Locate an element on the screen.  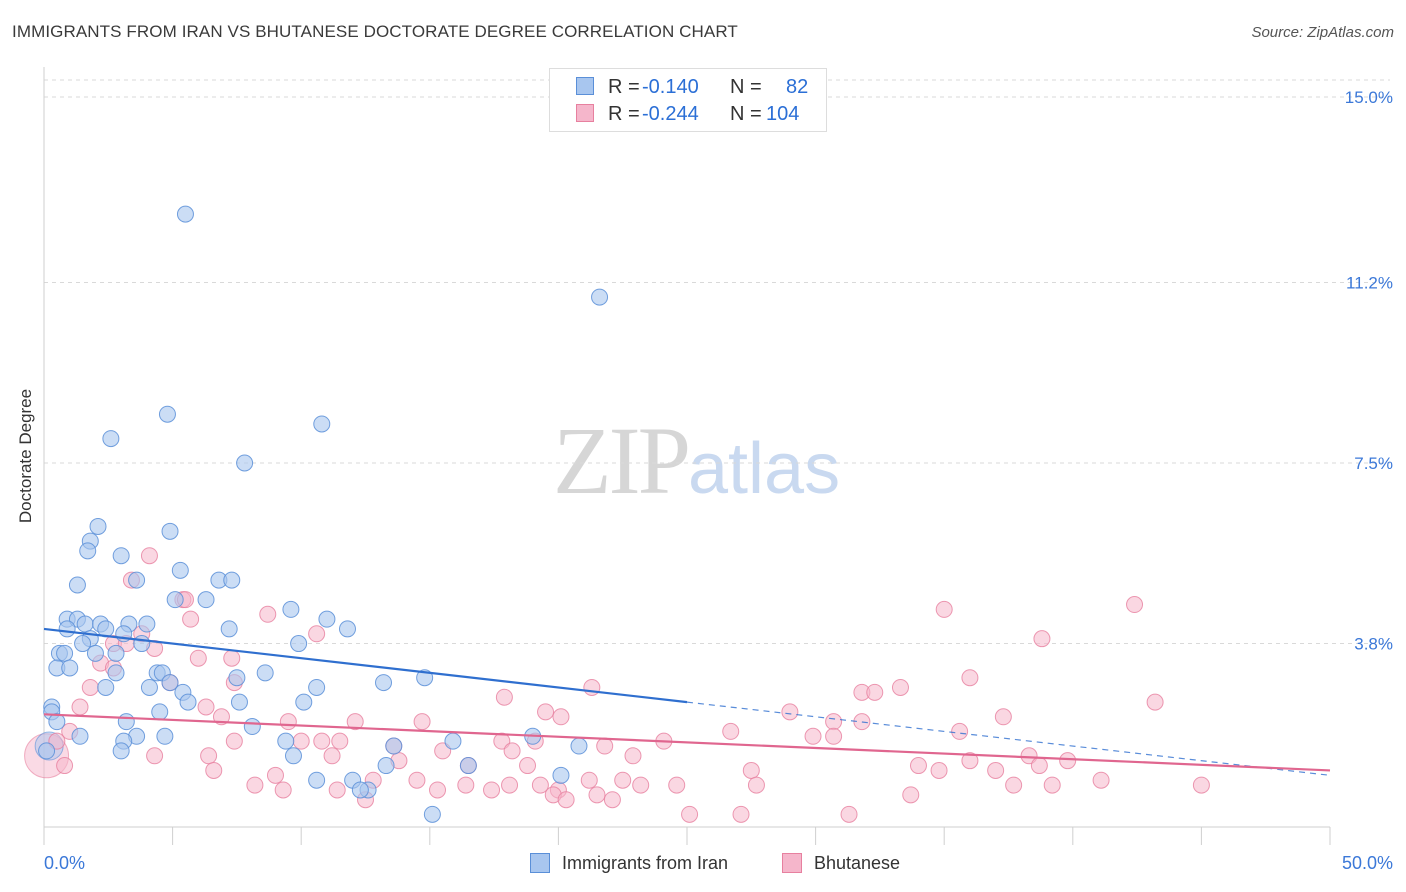
y-tick-label: 3.8% is located at coordinates (1373, 644).